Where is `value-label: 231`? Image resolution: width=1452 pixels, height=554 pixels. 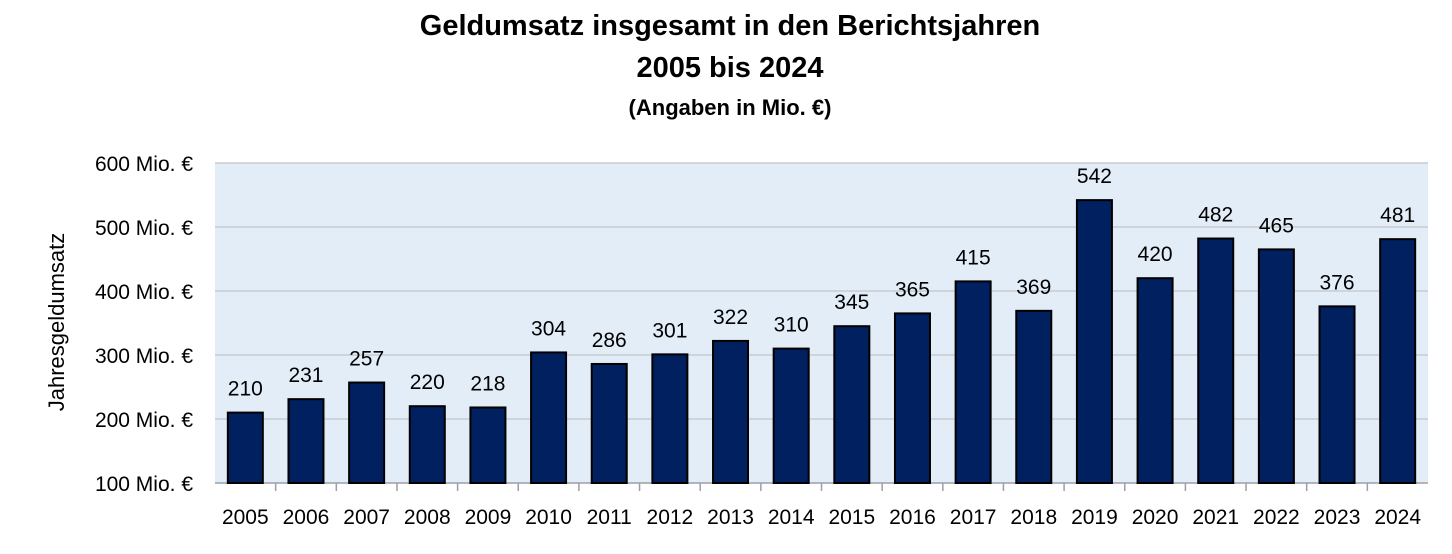
value-label: 231 is located at coordinates (305, 375).